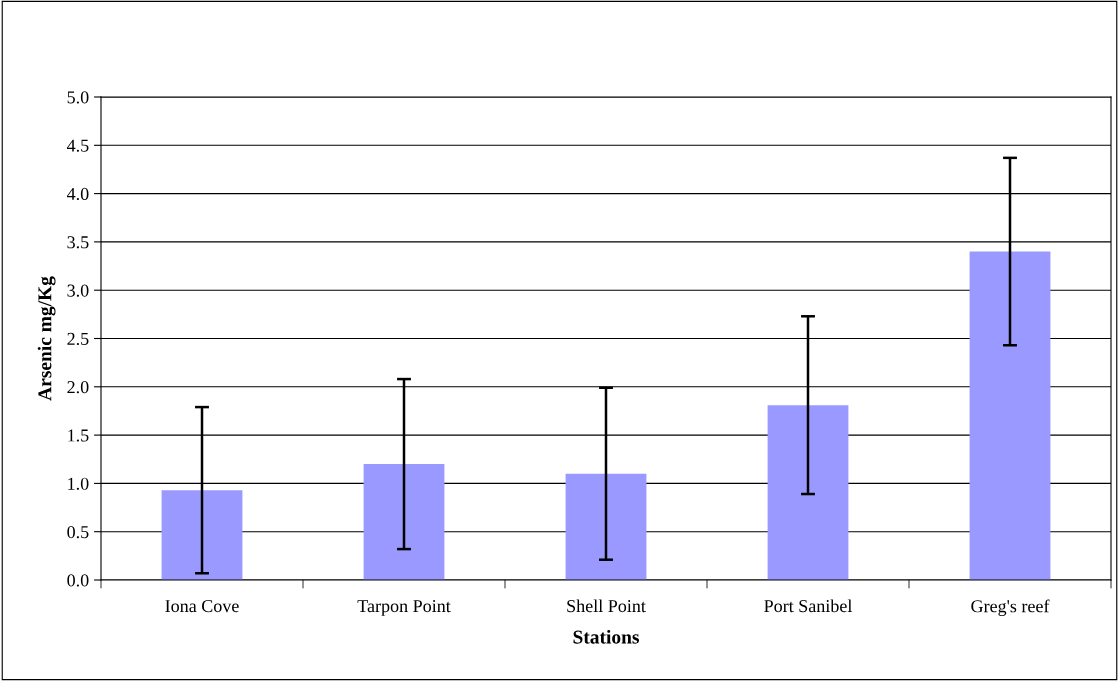  I want to click on y-tick-label: 0.5, so click(78, 532).